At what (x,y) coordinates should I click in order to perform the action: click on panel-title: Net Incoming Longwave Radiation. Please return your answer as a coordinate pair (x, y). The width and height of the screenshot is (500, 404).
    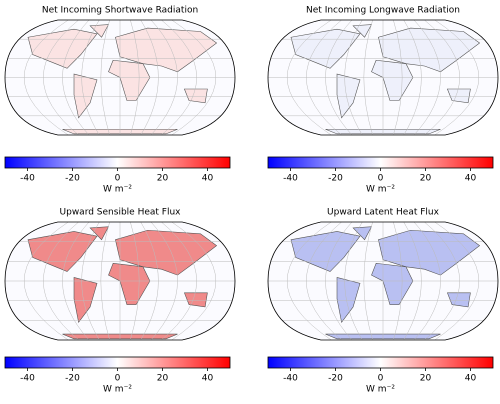
    Looking at the image, I should click on (383, 11).